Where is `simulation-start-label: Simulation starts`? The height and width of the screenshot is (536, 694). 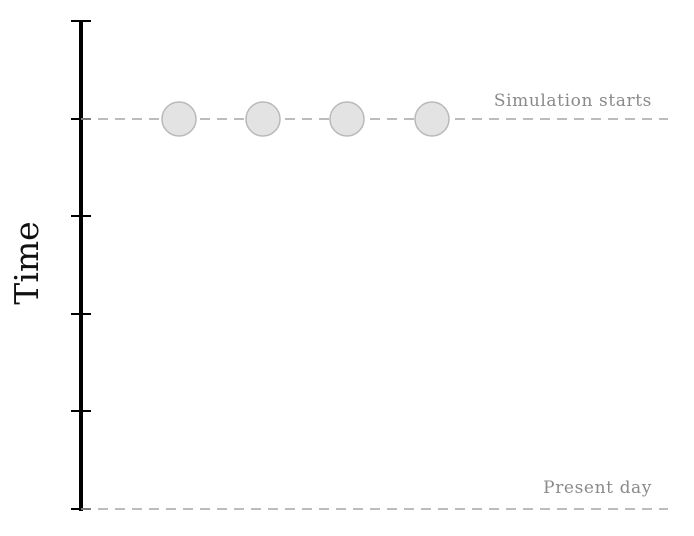
simulation-start-label: Simulation starts is located at coordinates (573, 101).